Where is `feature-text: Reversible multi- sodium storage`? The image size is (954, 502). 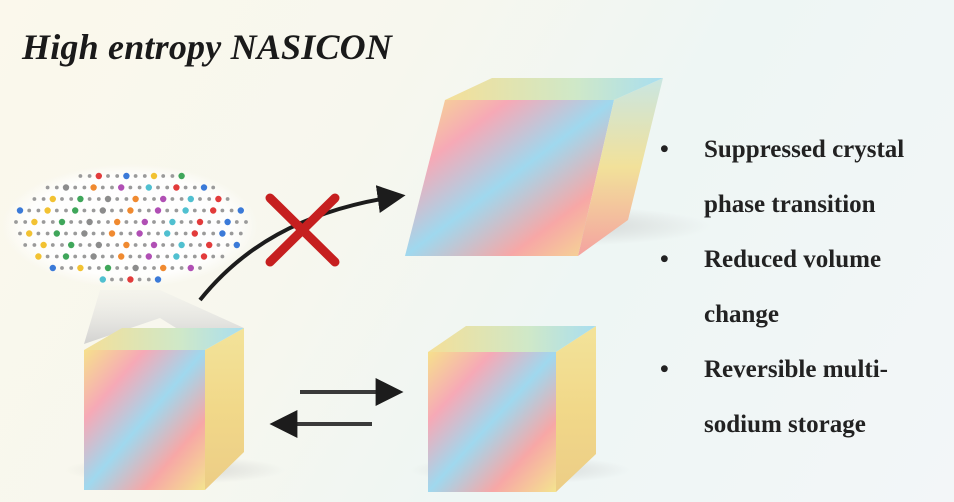
feature-text: Reversible multi- sodium storage is located at coordinates (796, 397).